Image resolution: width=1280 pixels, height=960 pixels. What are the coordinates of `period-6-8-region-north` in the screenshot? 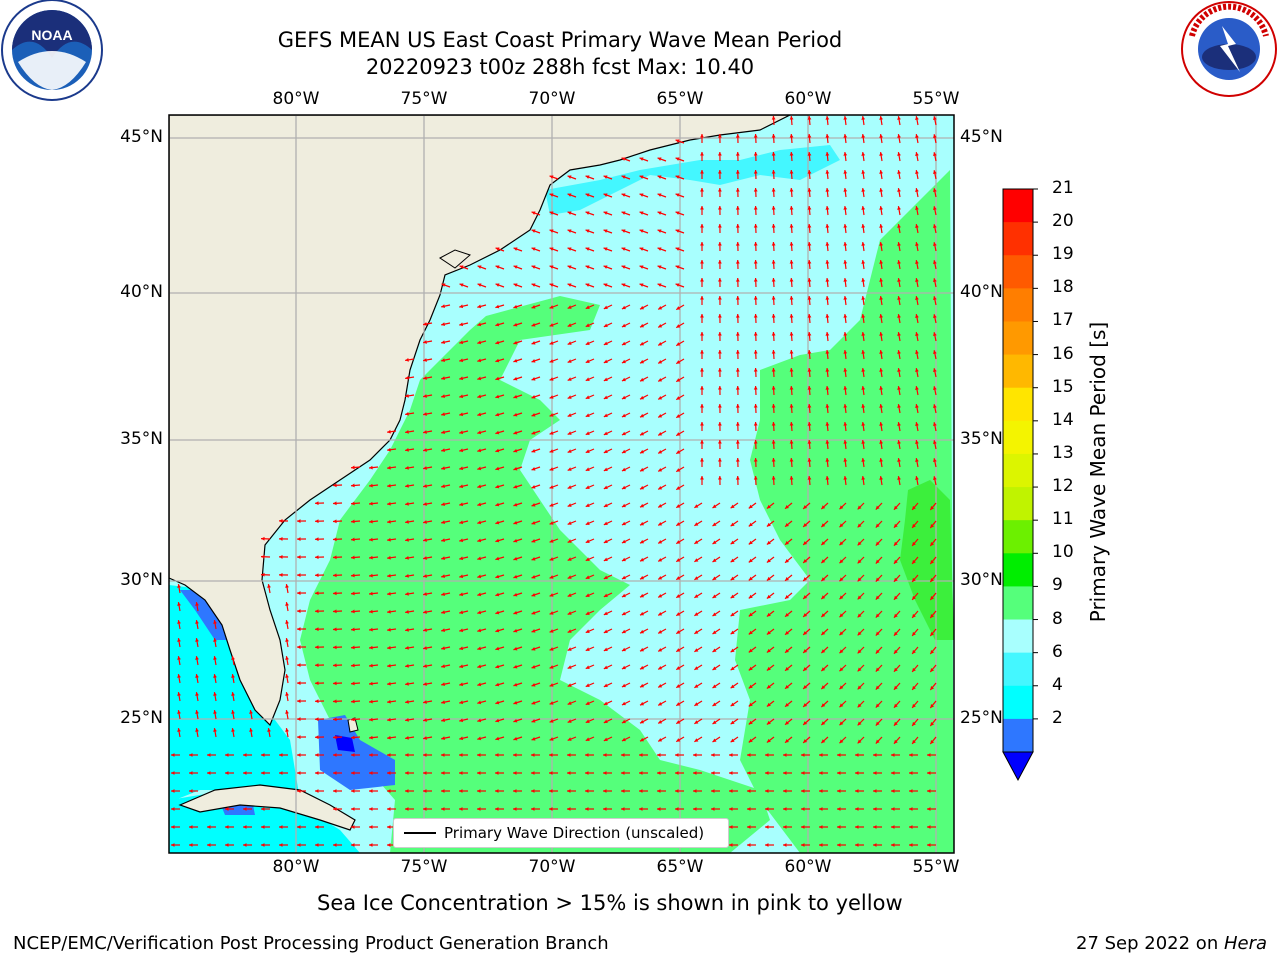 It's located at (692, 180).